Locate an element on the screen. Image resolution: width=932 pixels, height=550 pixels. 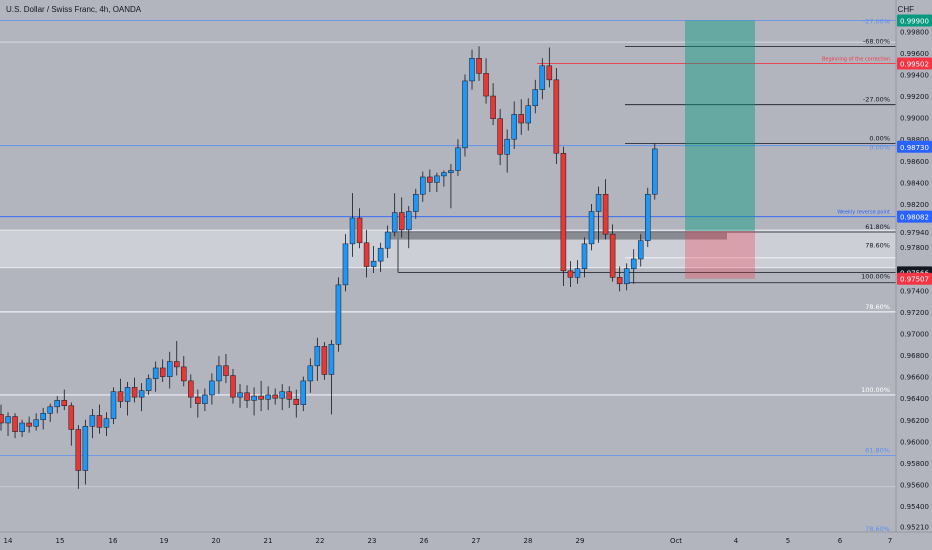
price-badge-label-3: 0.98082 is located at coordinates (914, 218).